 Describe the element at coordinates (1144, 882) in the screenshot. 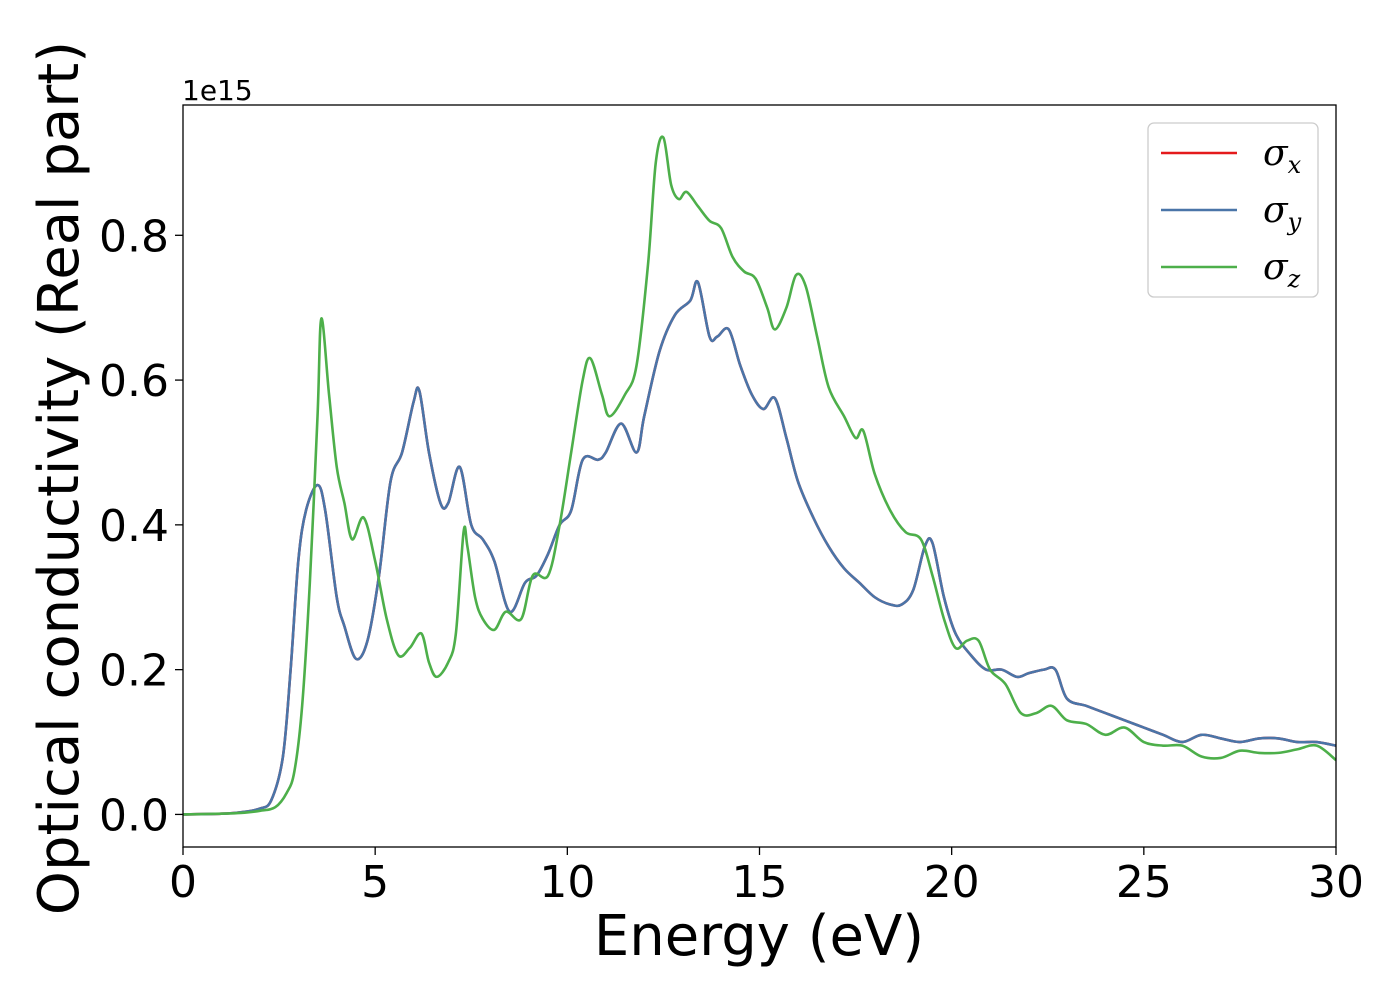

I see `x-tick-label: 25` at that location.